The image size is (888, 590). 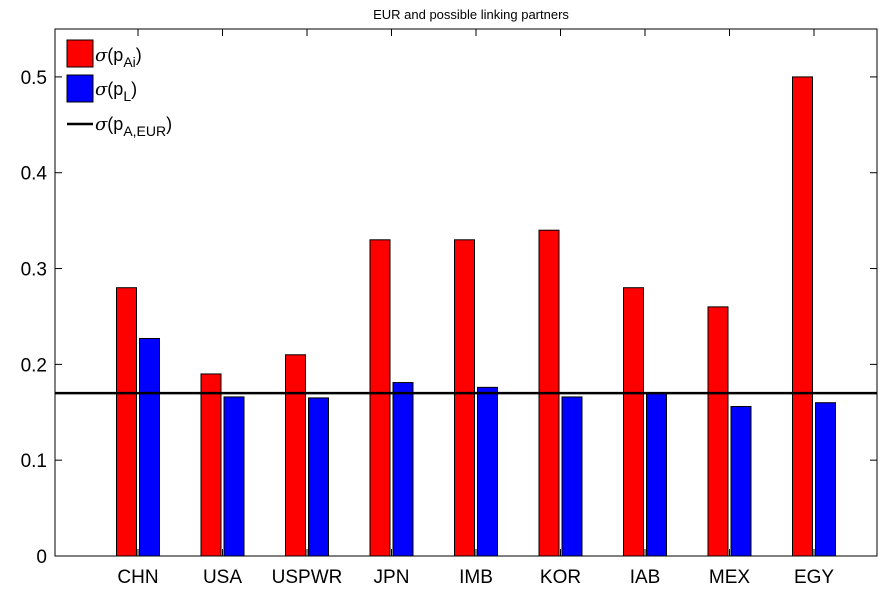 What do you see at coordinates (222, 577) in the screenshot?
I see `x-tick-label: USA` at bounding box center [222, 577].